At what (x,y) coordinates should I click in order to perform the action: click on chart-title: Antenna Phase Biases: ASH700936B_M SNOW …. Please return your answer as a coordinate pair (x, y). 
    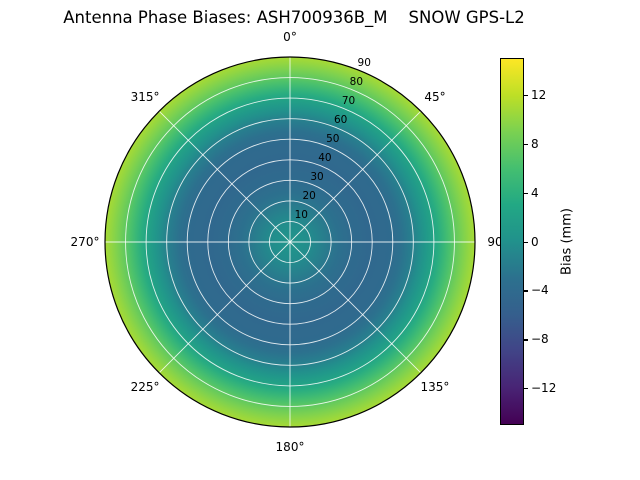
    Looking at the image, I should click on (294, 17).